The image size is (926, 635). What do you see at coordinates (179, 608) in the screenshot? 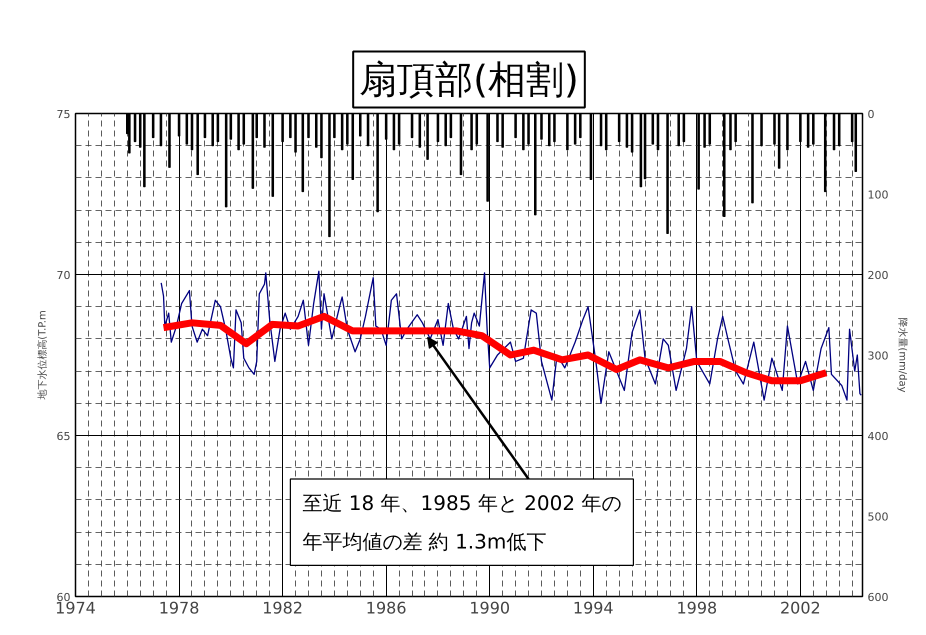
I see `x-tick-label: 1978` at bounding box center [179, 608].